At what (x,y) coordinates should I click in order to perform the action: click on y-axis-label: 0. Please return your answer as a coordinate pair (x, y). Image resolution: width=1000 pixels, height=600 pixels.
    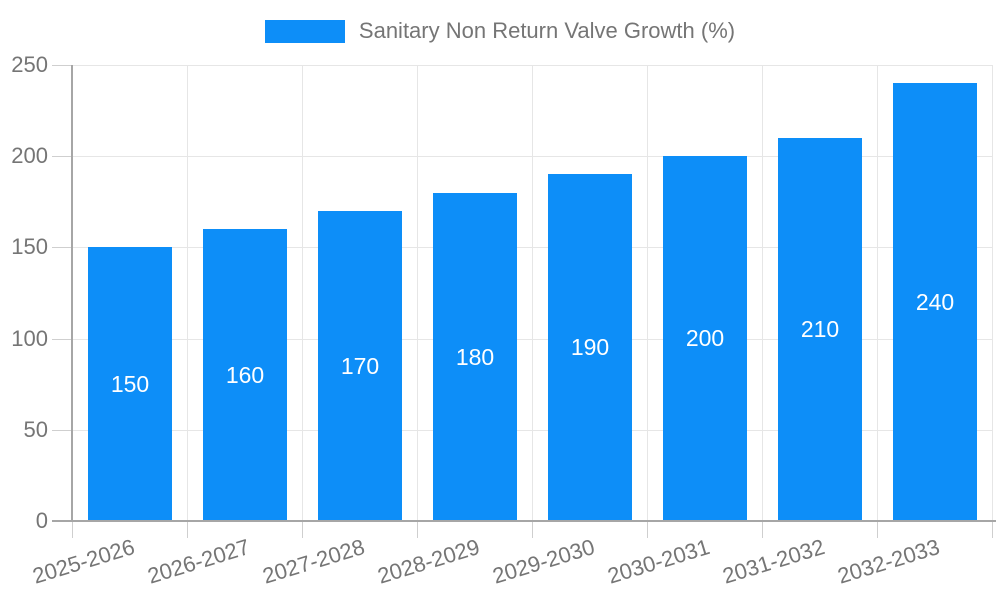
    Looking at the image, I should click on (41, 520).